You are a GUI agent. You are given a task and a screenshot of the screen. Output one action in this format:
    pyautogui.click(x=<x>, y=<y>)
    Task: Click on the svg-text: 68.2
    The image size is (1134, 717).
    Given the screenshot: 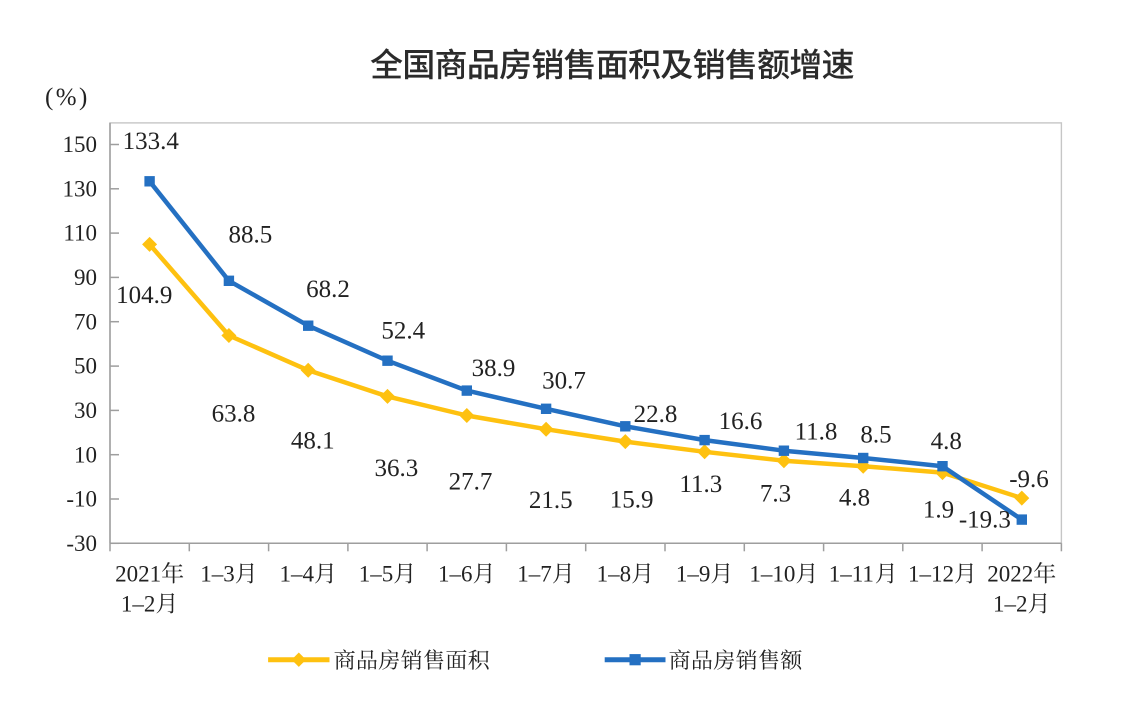 What is the action you would take?
    pyautogui.click(x=328, y=289)
    